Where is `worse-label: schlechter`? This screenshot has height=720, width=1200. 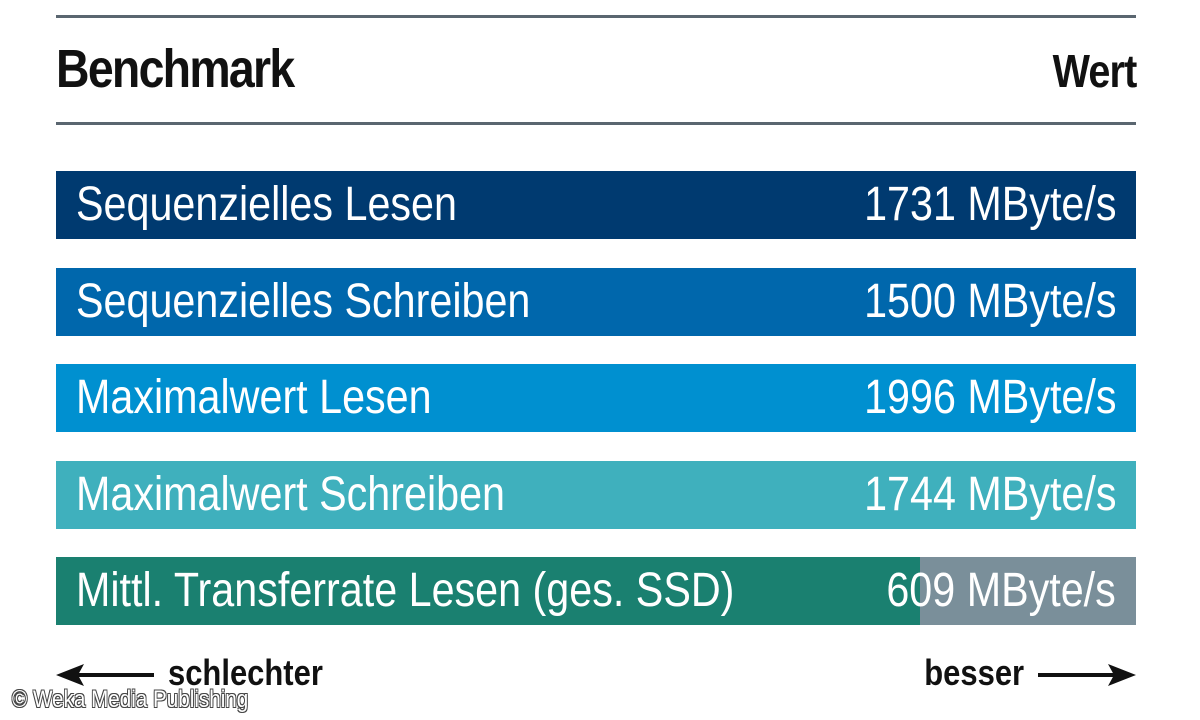
worse-label: schlechter is located at coordinates (245, 672).